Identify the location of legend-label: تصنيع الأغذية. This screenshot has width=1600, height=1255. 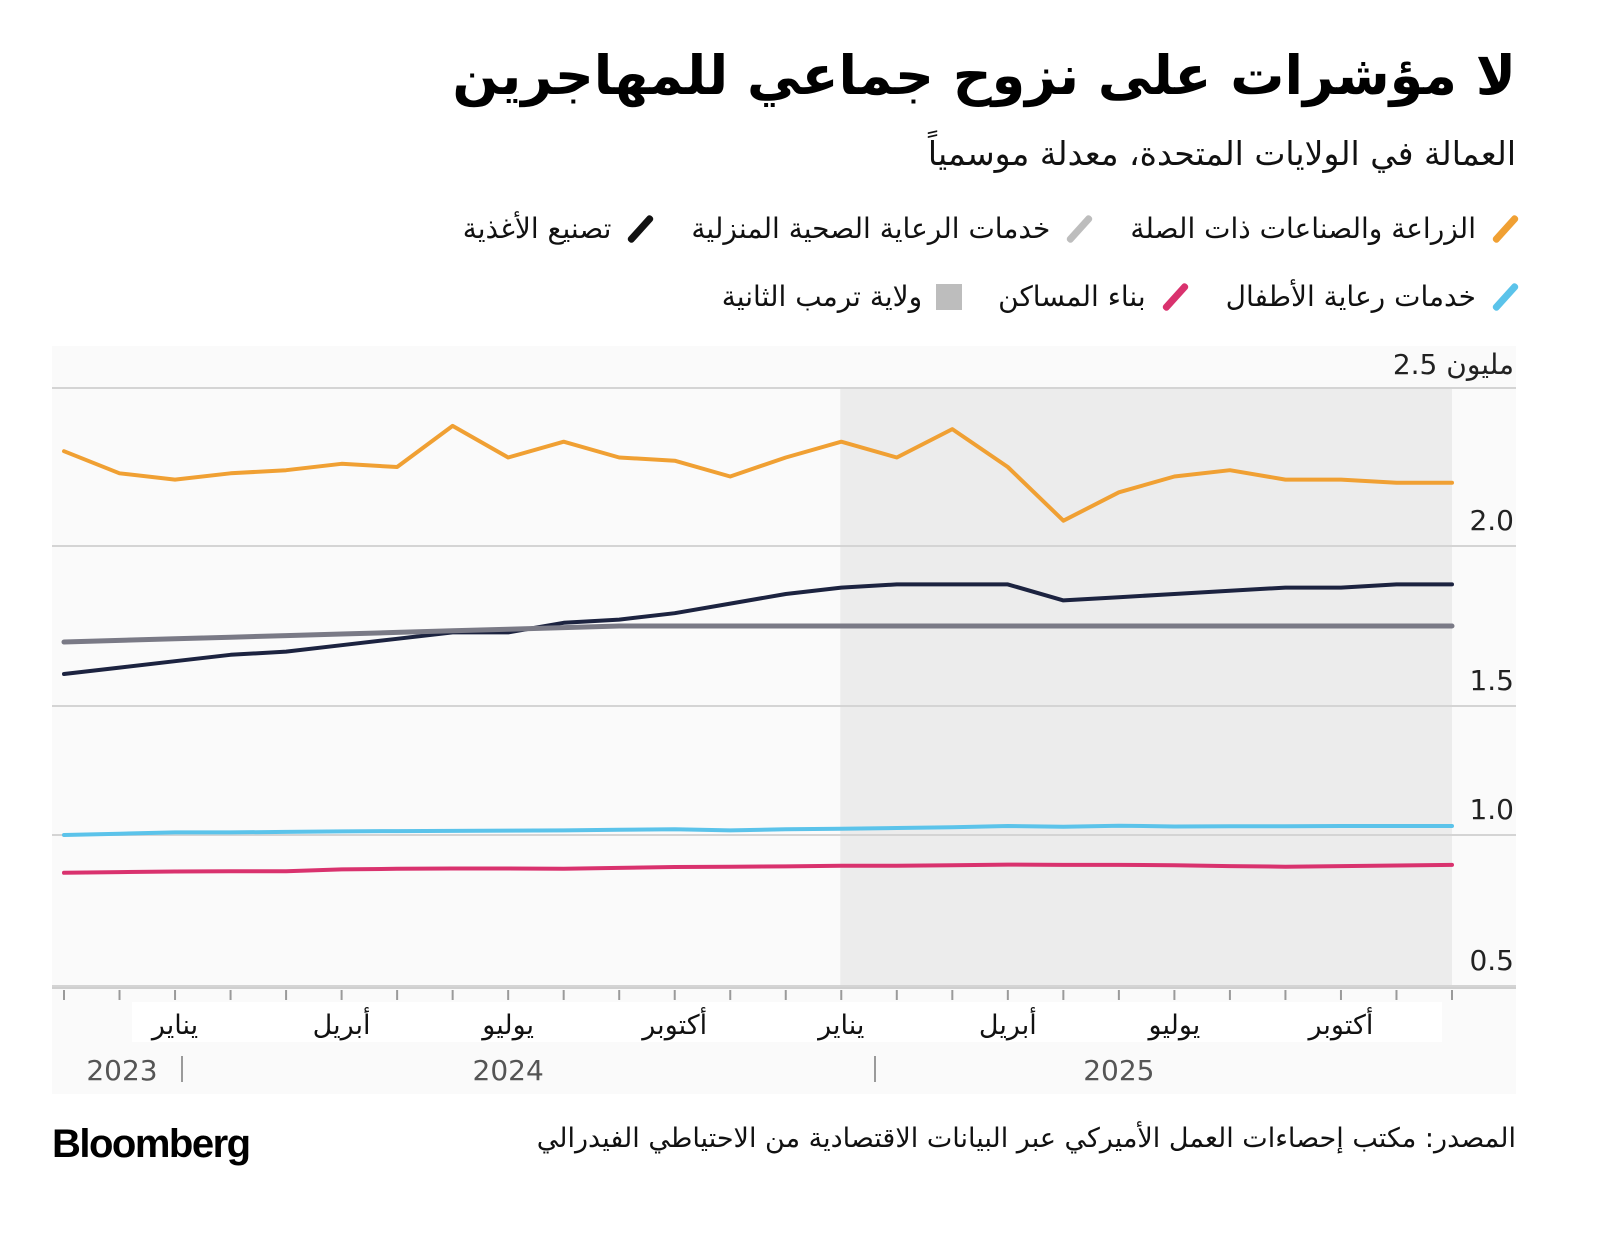
(537, 228).